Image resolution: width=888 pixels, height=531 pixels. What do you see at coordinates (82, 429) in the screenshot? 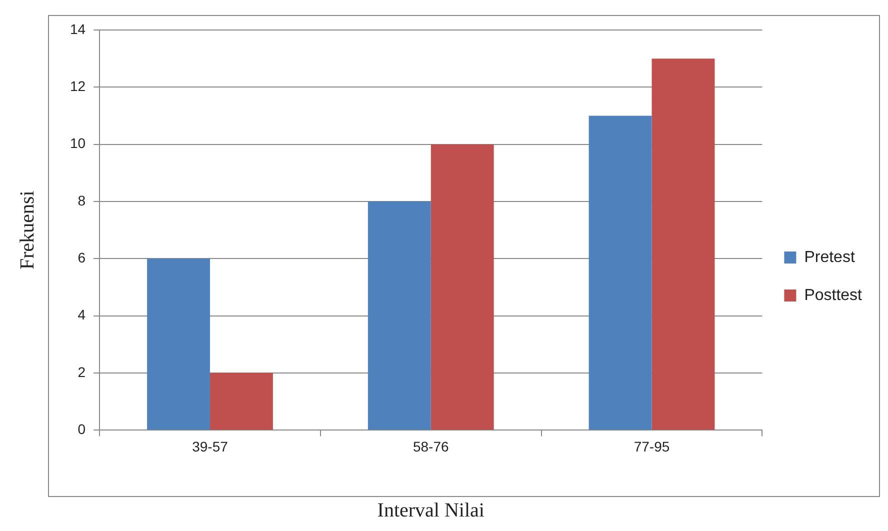
I see `y-tick-label: 0` at bounding box center [82, 429].